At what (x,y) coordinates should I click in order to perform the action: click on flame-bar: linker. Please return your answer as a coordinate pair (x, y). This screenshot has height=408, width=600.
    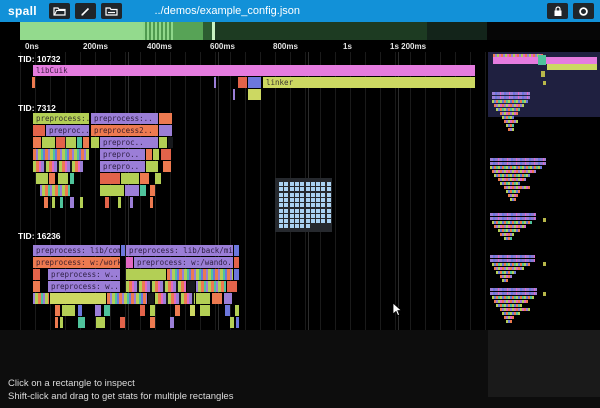
    Looking at the image, I should click on (369, 82).